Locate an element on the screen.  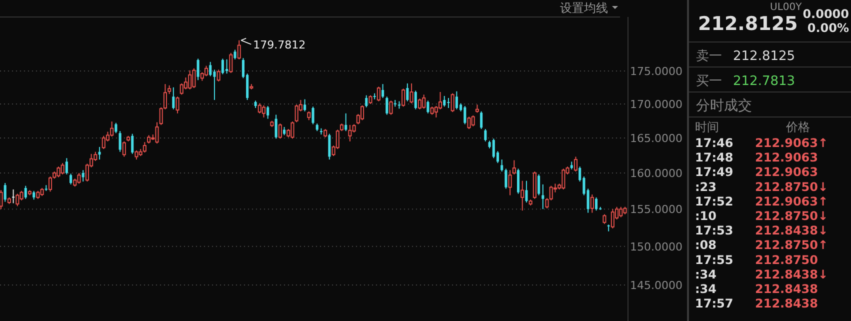
text: 212.7813 is located at coordinates (764, 81).